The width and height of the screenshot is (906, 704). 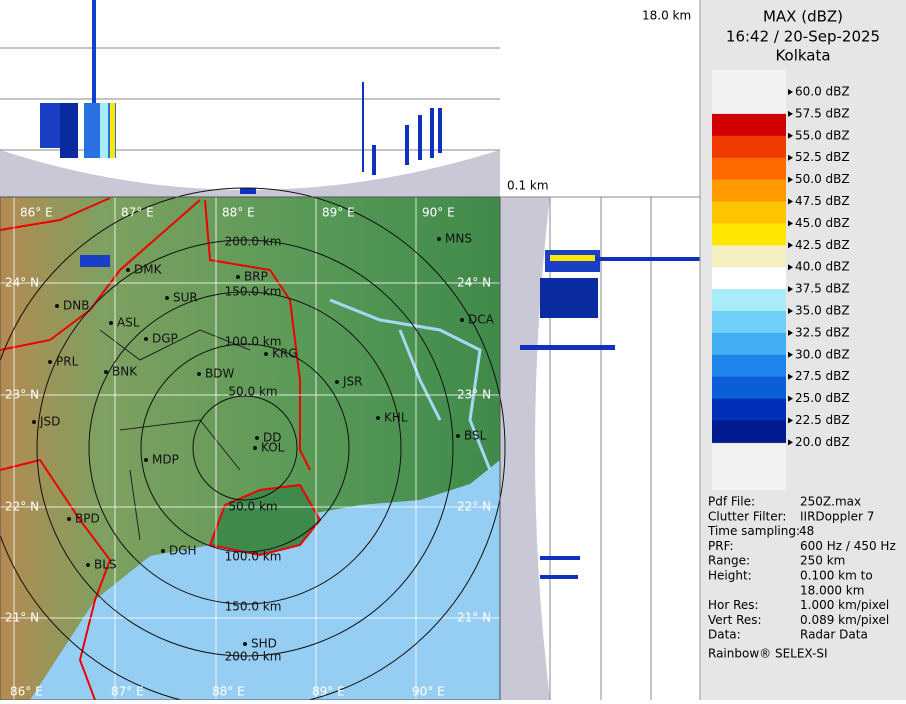 I want to click on place-label: BSL, so click(x=475, y=436).